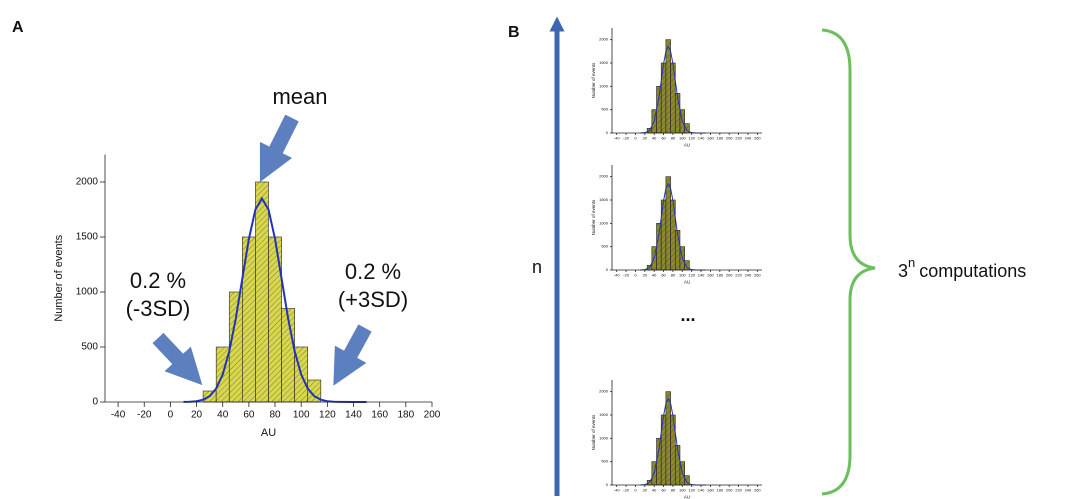 The width and height of the screenshot is (1069, 499). What do you see at coordinates (537, 267) in the screenshot?
I see `annotation: n` at bounding box center [537, 267].